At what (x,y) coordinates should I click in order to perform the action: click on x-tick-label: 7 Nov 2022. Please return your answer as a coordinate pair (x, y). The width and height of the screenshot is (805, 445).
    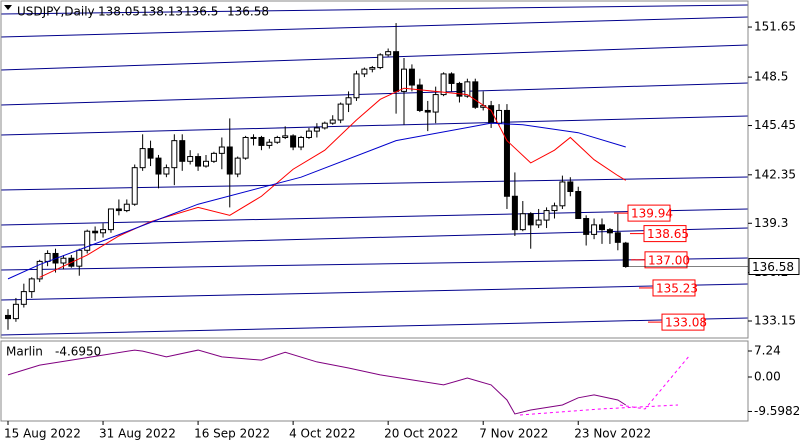
    Looking at the image, I should click on (513, 434).